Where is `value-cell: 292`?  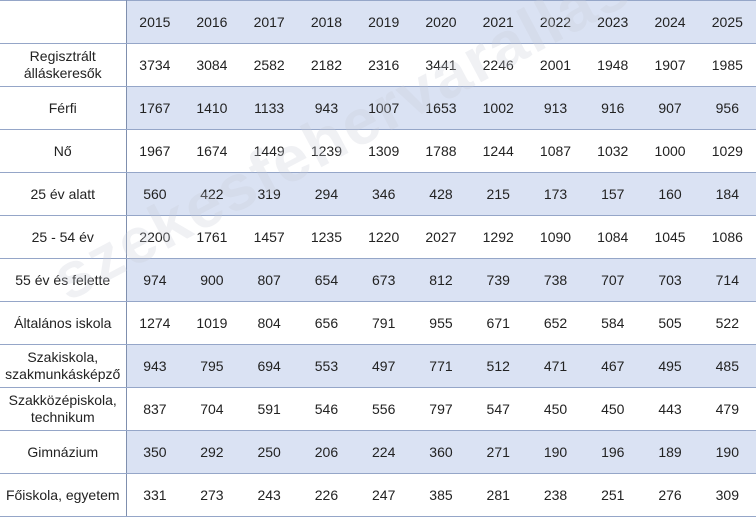 value-cell: 292 is located at coordinates (212, 452).